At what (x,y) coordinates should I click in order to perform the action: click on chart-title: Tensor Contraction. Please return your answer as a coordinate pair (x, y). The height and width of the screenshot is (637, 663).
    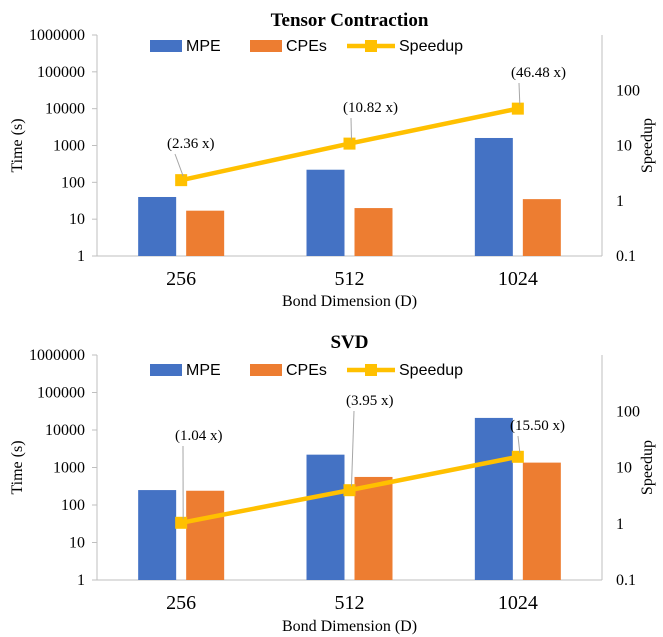
    Looking at the image, I should click on (350, 20).